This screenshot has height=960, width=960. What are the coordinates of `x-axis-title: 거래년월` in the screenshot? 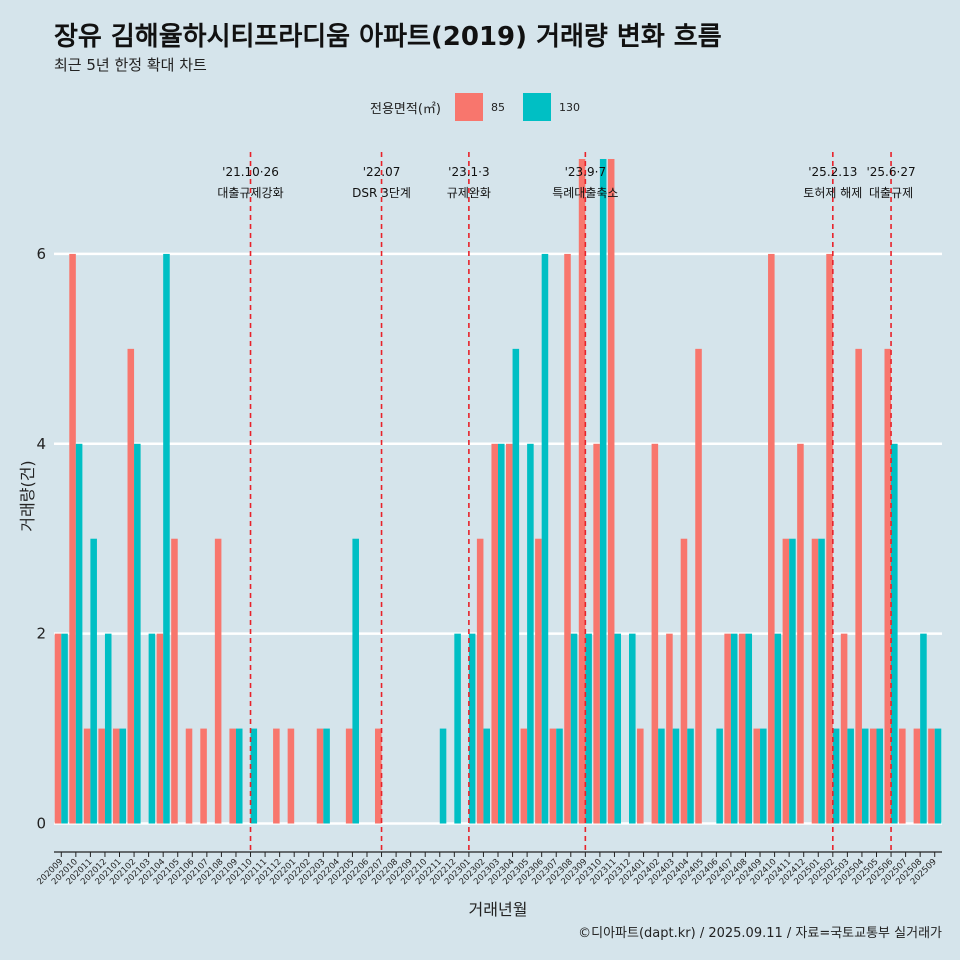 It's located at (498, 909).